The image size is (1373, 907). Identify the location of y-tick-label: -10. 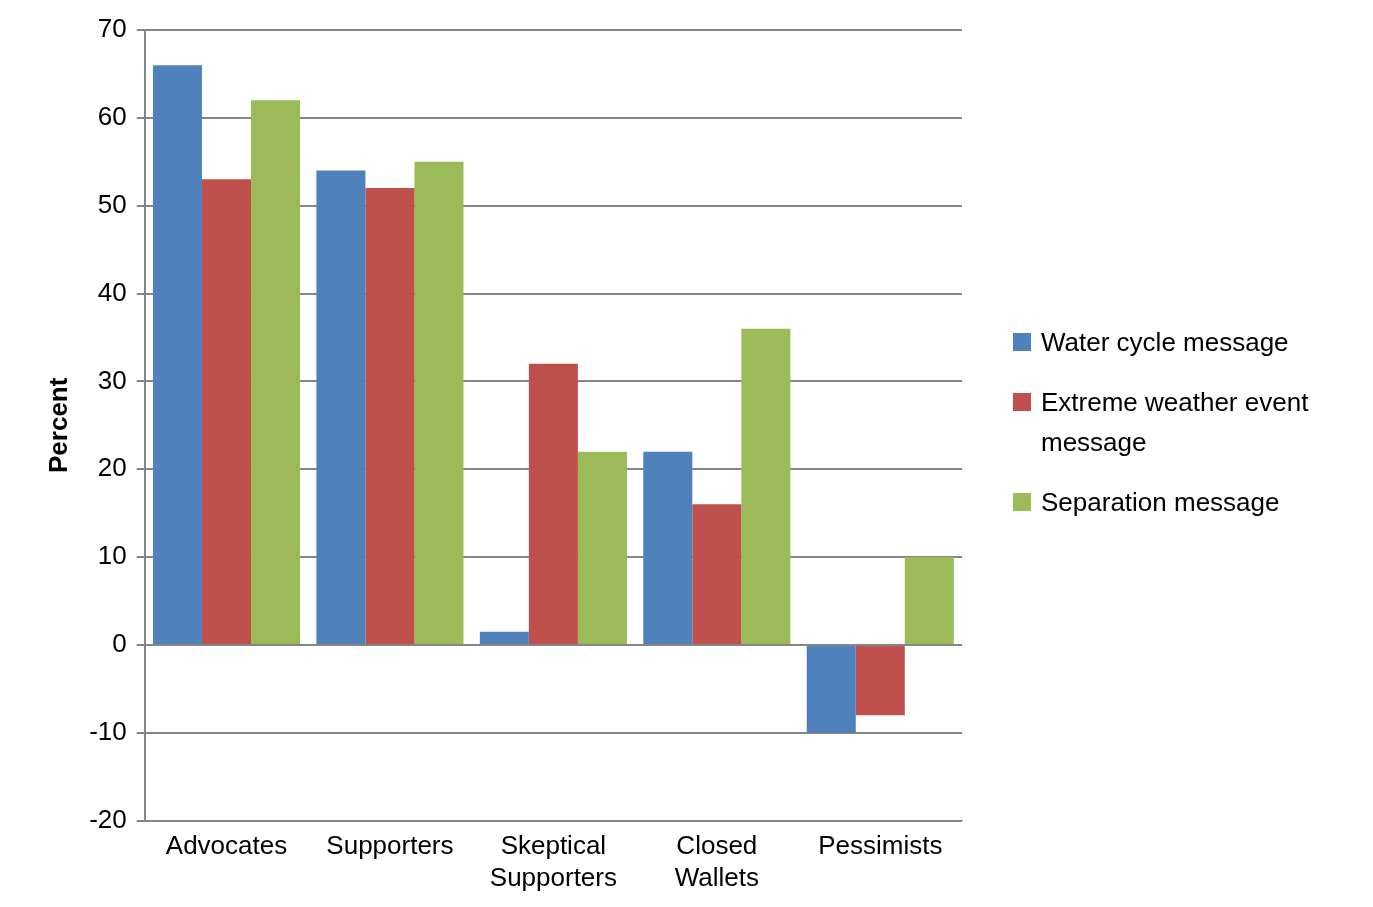
(108, 730).